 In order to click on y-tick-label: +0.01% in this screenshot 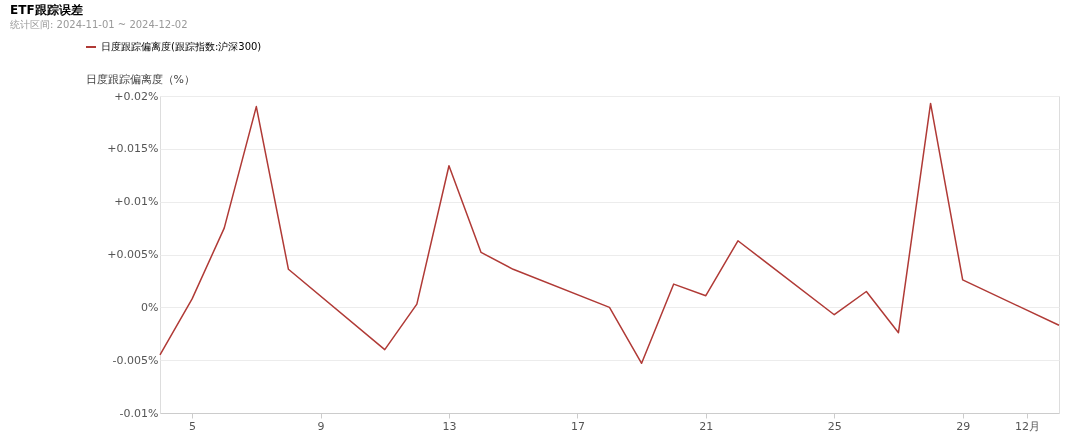, I will do `click(136, 202)`.